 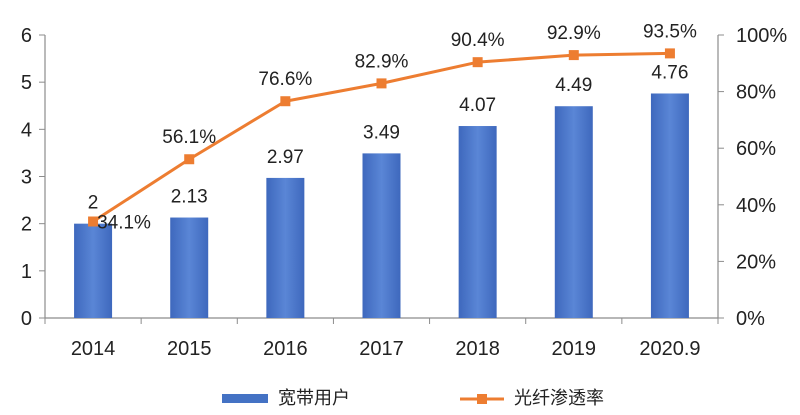 I want to click on legend-bar-label: 宽带用户, so click(x=314, y=398).